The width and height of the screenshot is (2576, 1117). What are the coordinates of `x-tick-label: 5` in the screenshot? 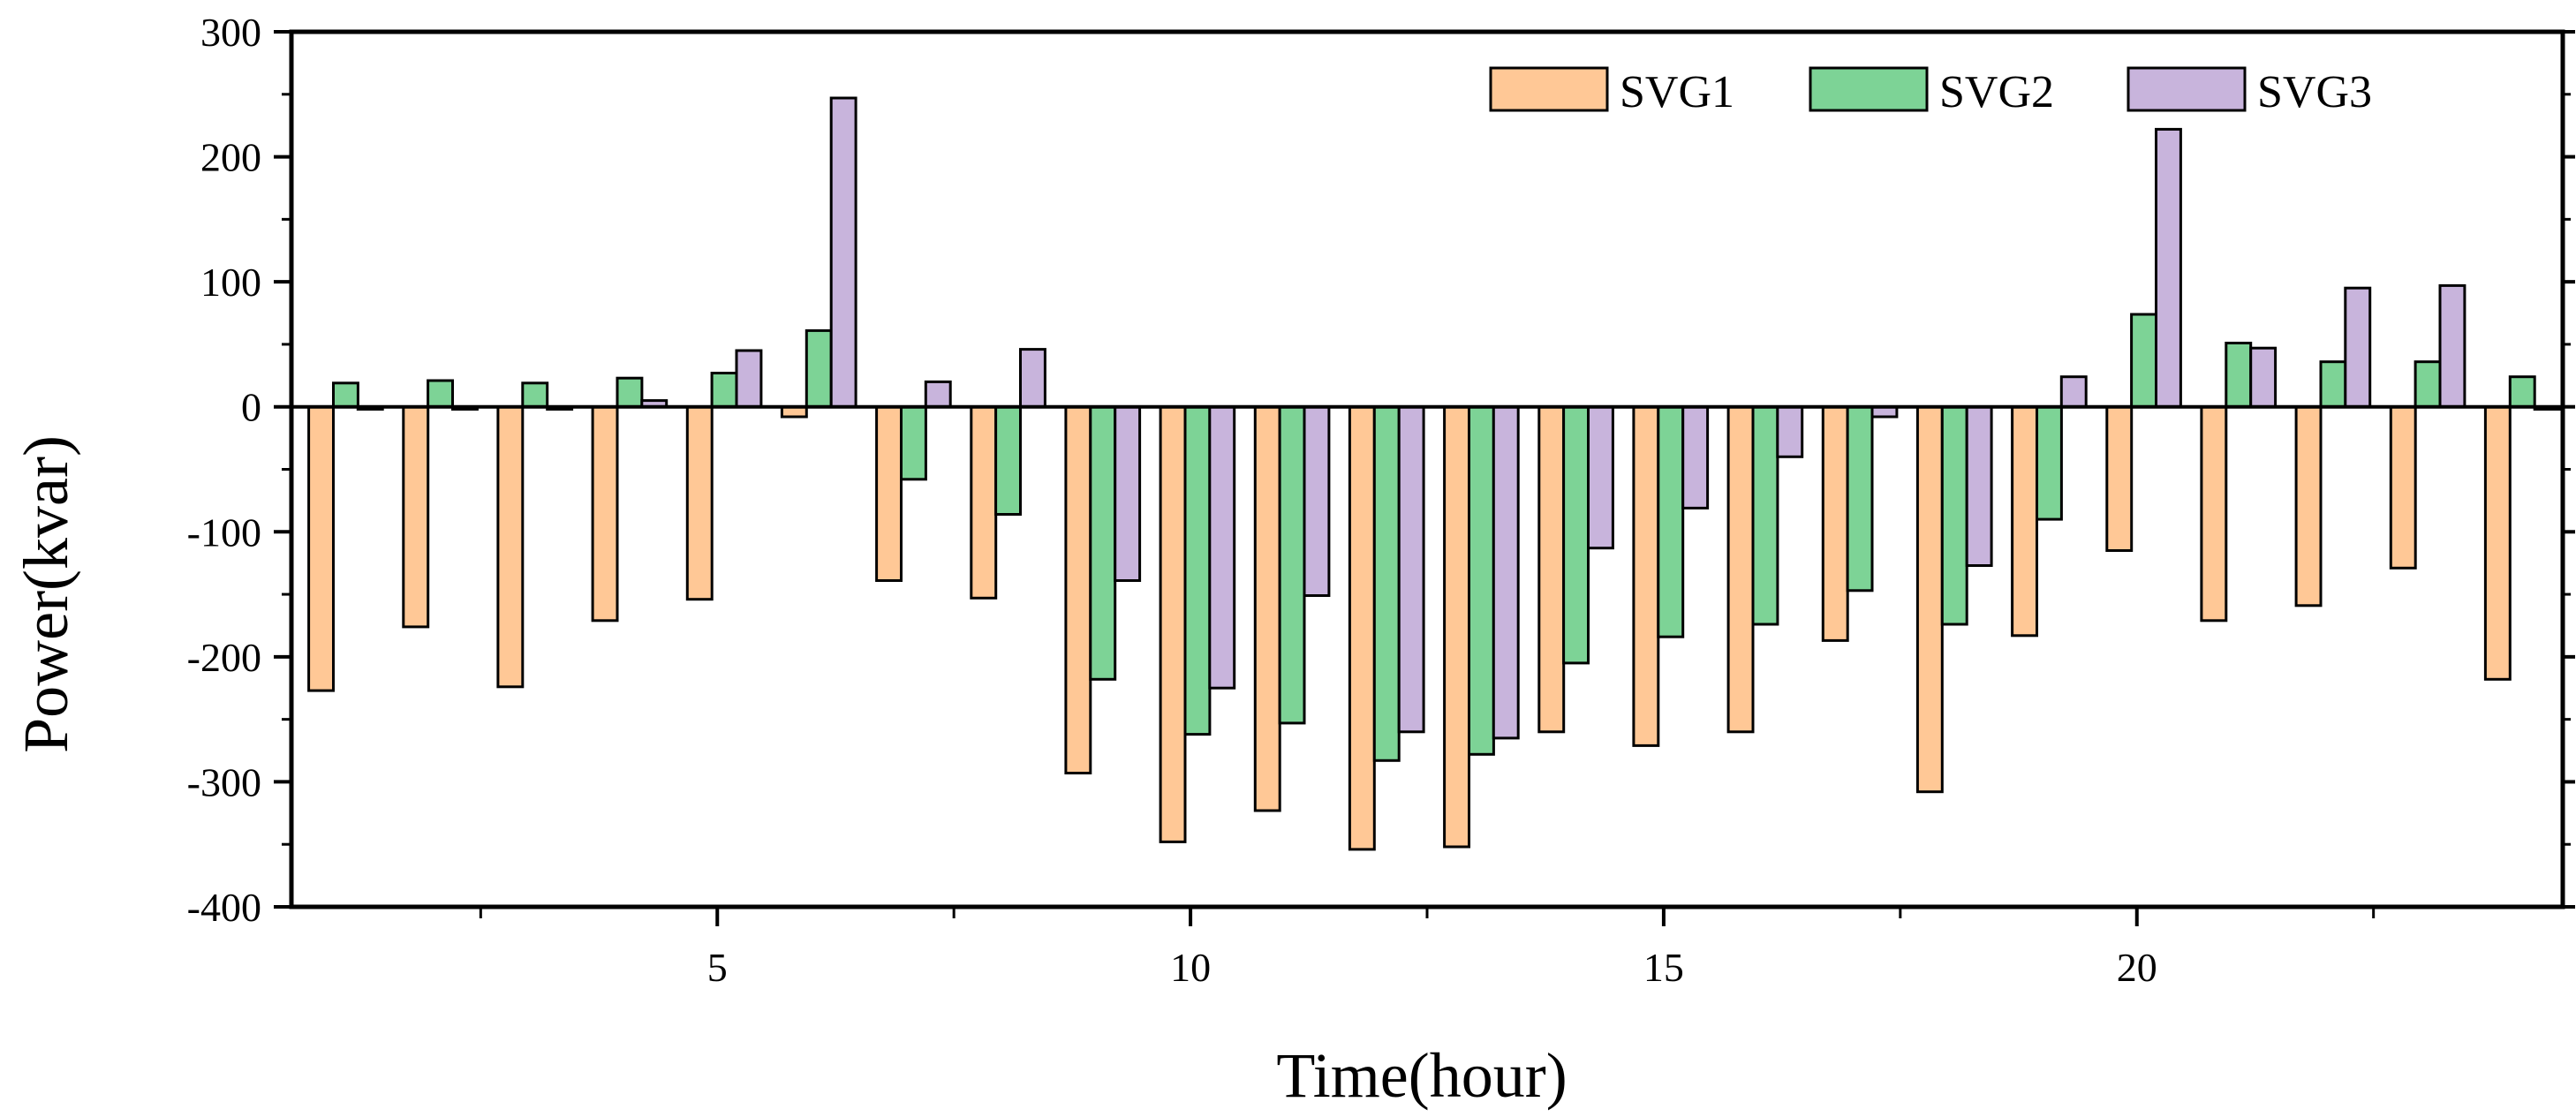 It's located at (717, 968).